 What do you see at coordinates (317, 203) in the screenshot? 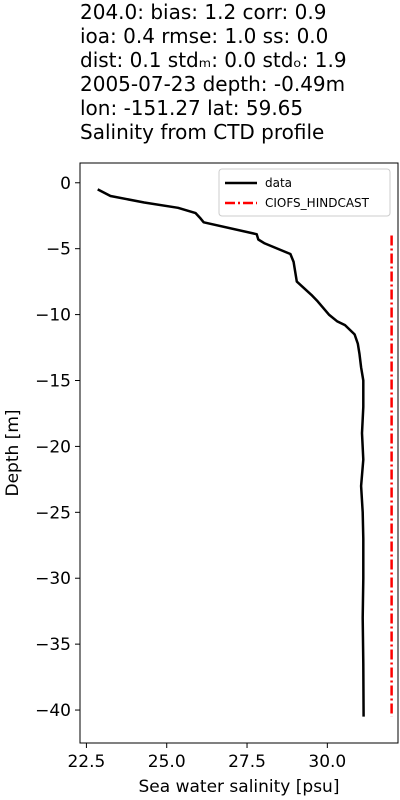
I see `legend-label-ciofs-hindcast: CIOFS_HINDCAST` at bounding box center [317, 203].